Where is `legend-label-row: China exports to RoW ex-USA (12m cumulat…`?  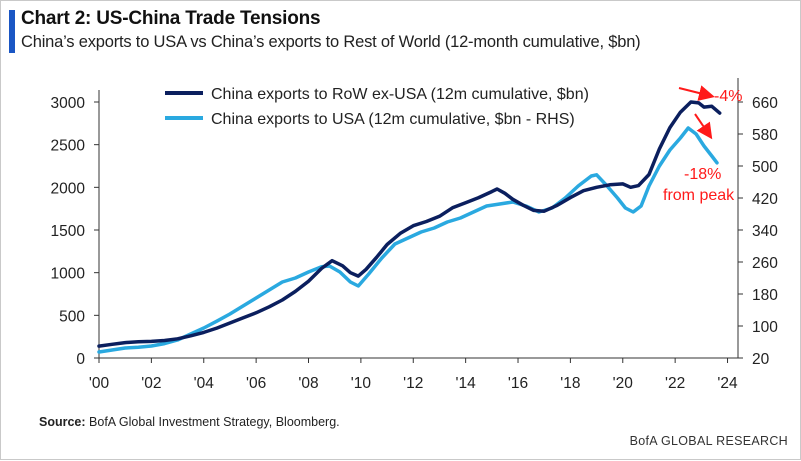 legend-label-row: China exports to RoW ex-USA (12m cumulat… is located at coordinates (400, 94).